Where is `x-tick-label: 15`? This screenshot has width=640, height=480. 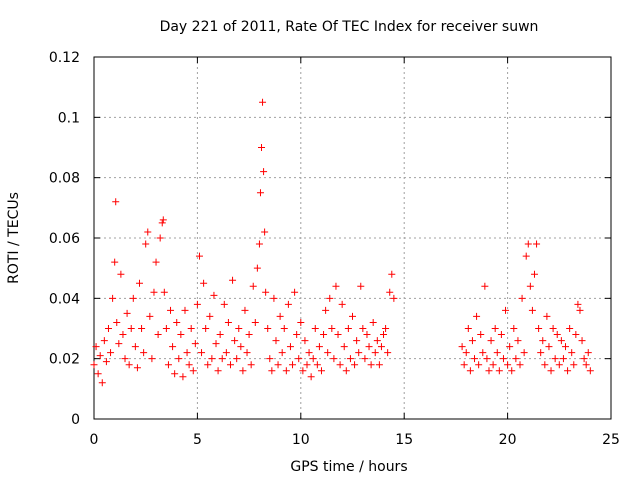 x-tick-label: 15 is located at coordinates (404, 440).